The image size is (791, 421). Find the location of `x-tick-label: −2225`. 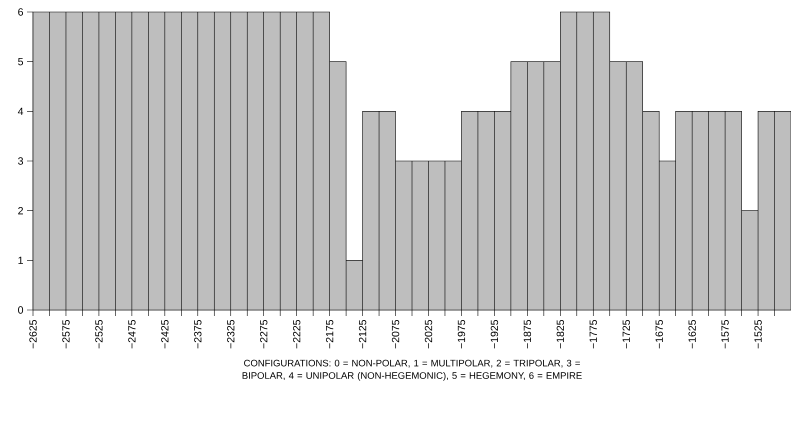

x-tick-label: −2225 is located at coordinates (296, 334).